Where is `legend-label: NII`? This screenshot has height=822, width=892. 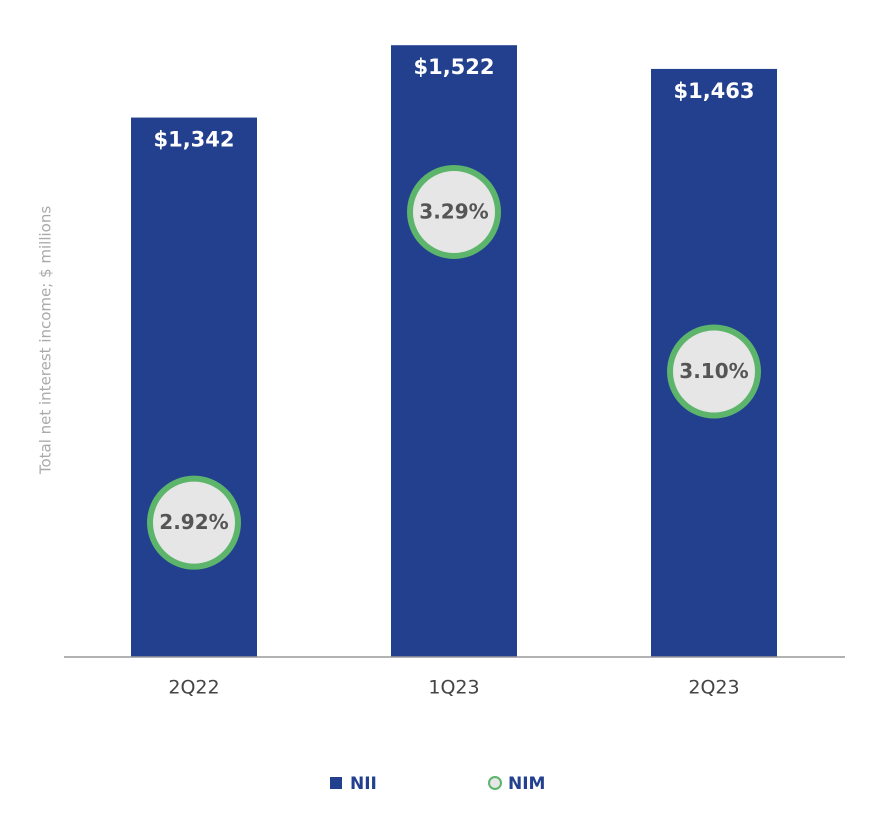
legend-label: NII is located at coordinates (363, 784).